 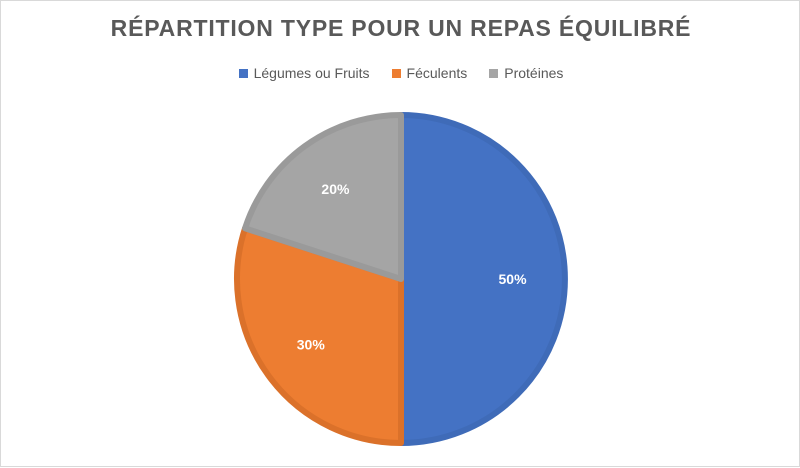 I want to click on legend-swatch-proteines, so click(x=494, y=73).